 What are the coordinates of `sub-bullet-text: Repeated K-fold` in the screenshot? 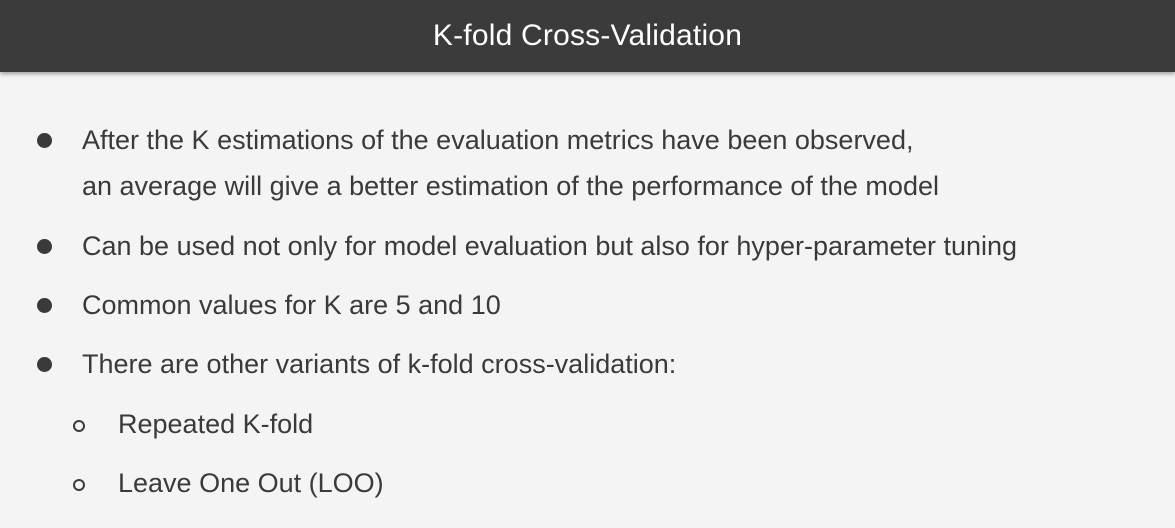 It's located at (216, 424).